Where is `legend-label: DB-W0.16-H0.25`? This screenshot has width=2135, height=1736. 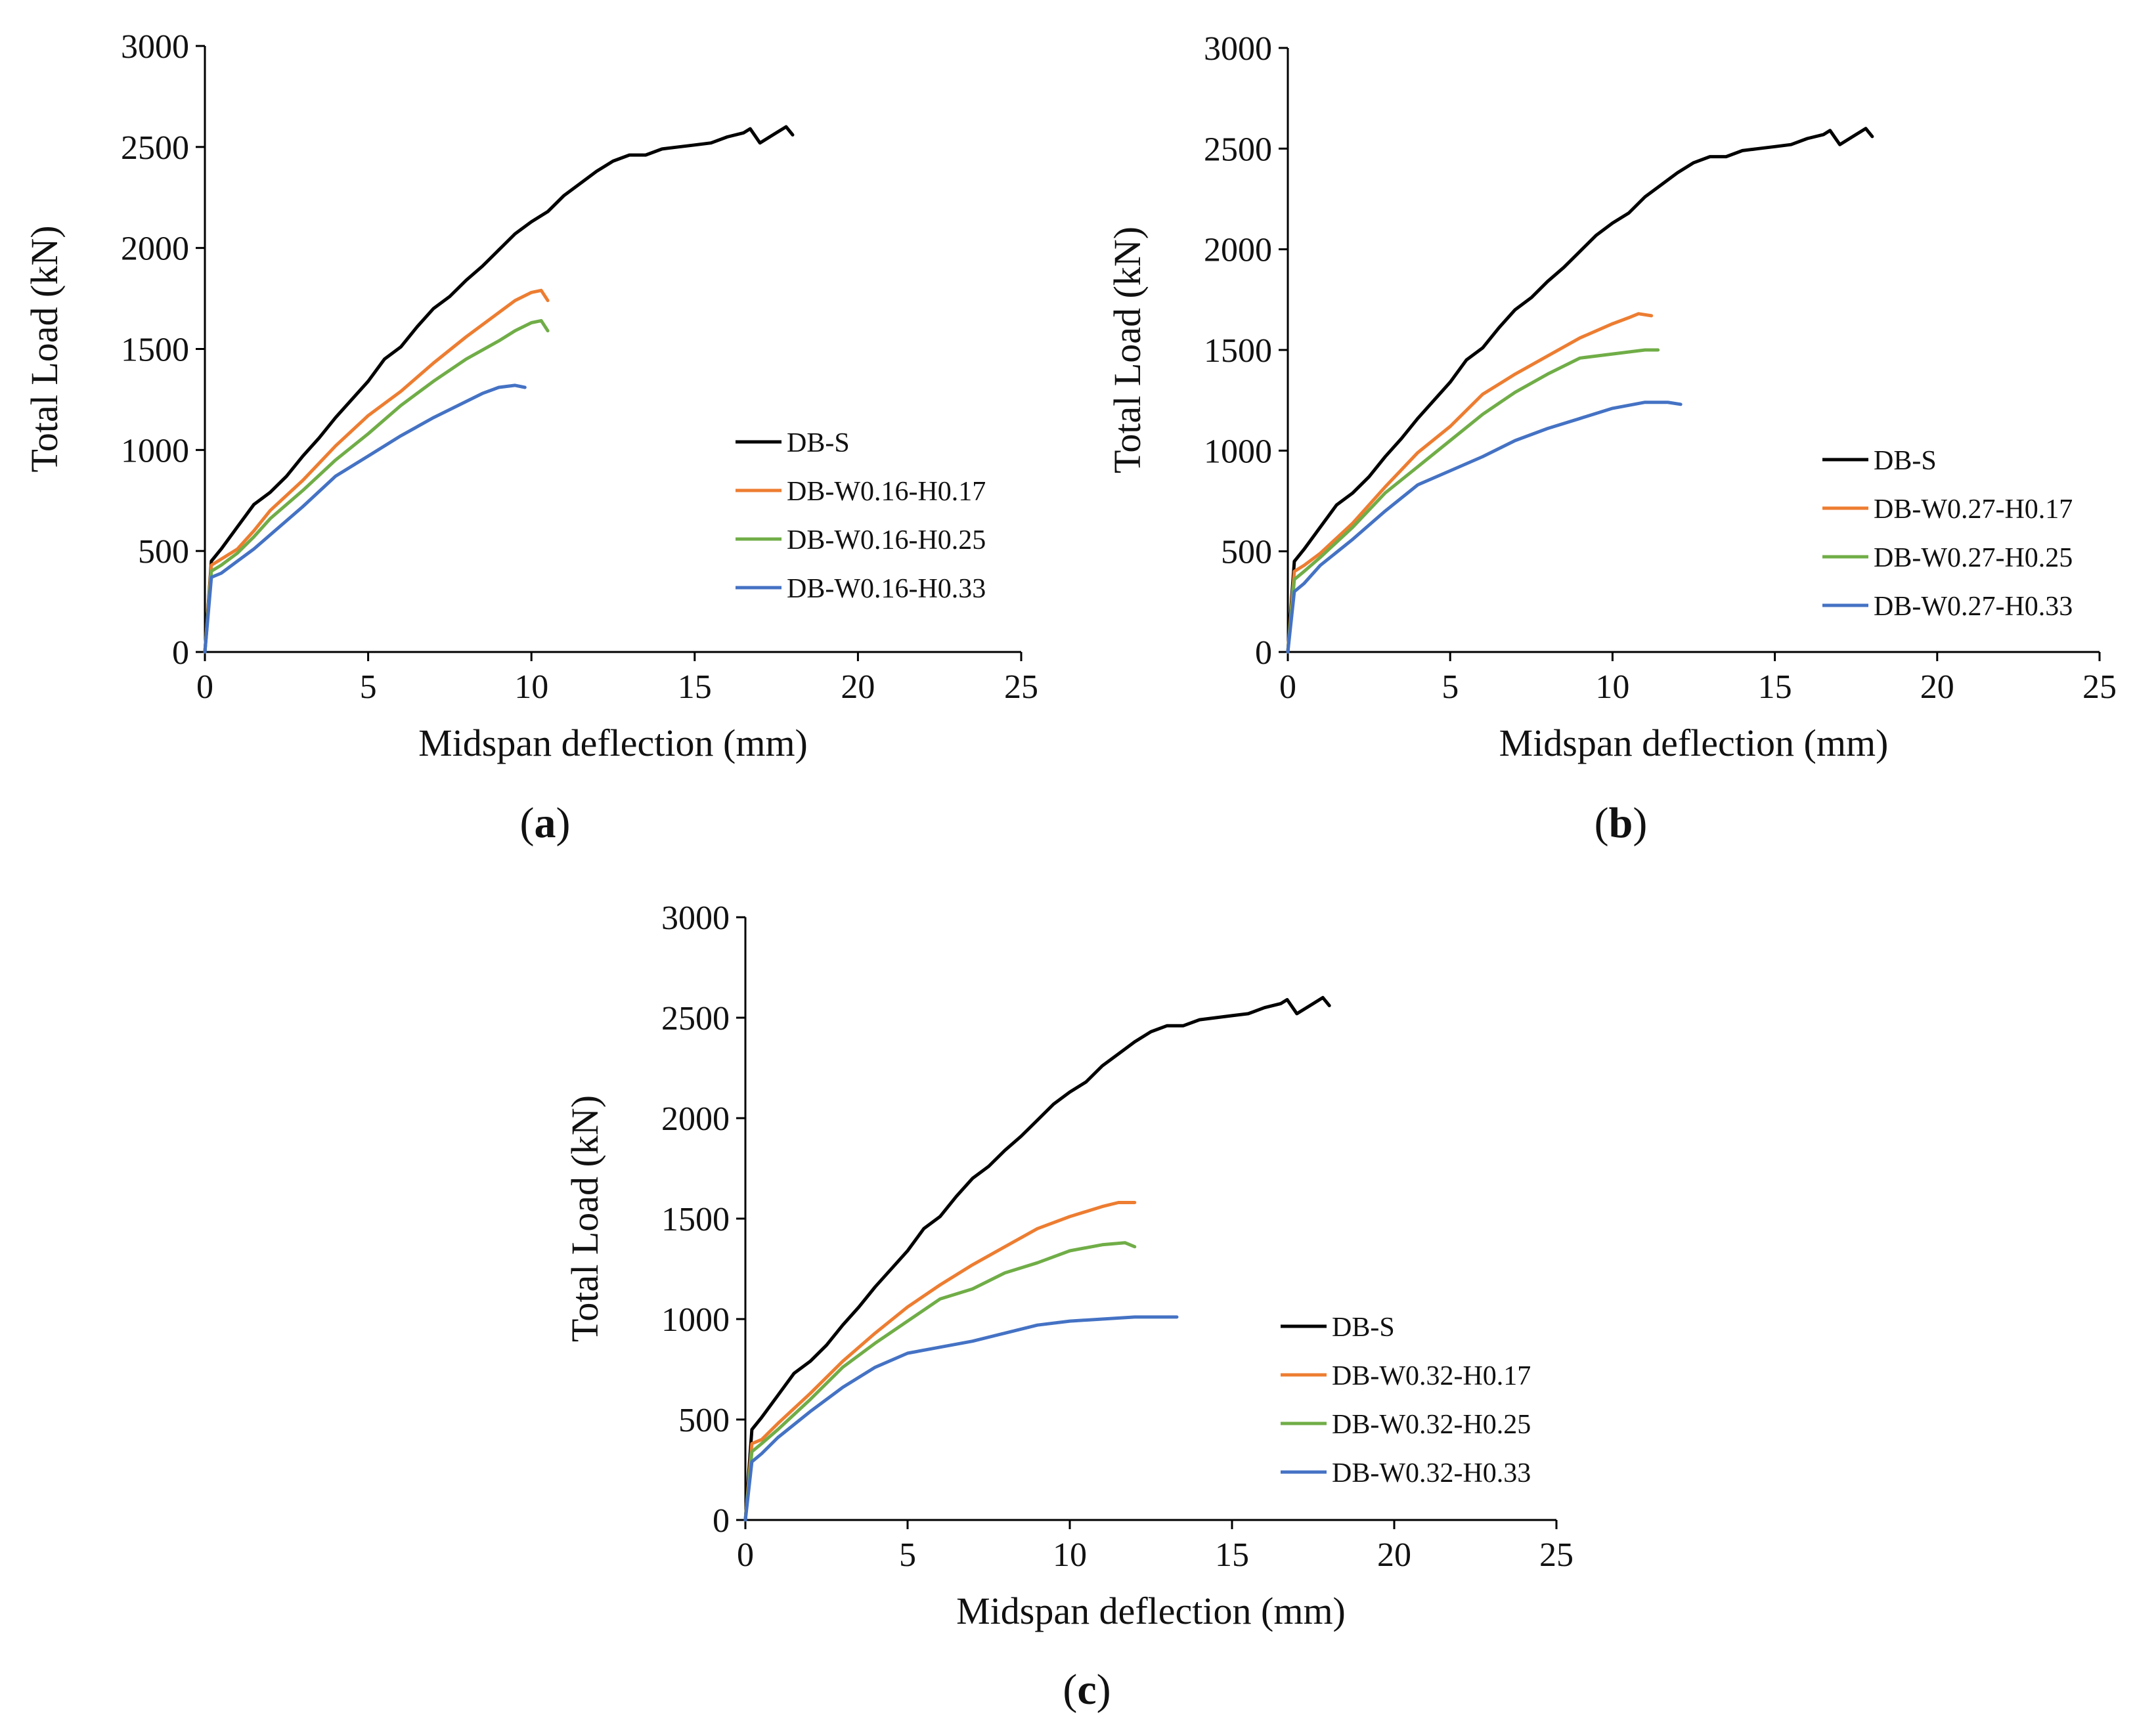 legend-label: DB-W0.16-H0.25 is located at coordinates (886, 540).